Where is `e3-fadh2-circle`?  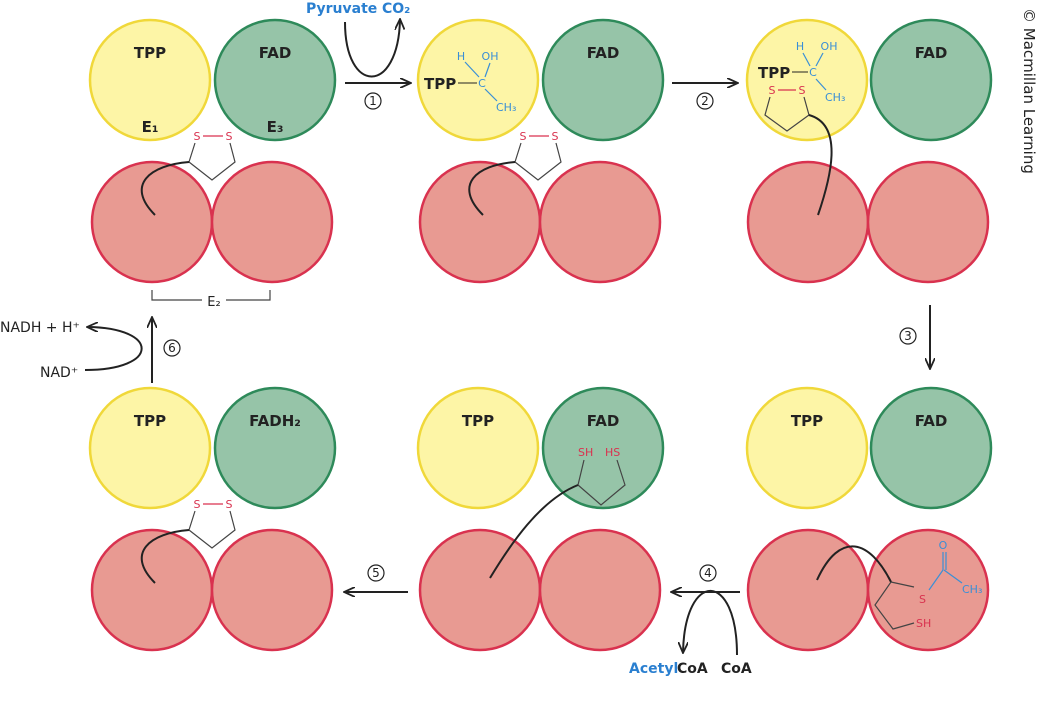 e3-fadh2-circle is located at coordinates (275, 448).